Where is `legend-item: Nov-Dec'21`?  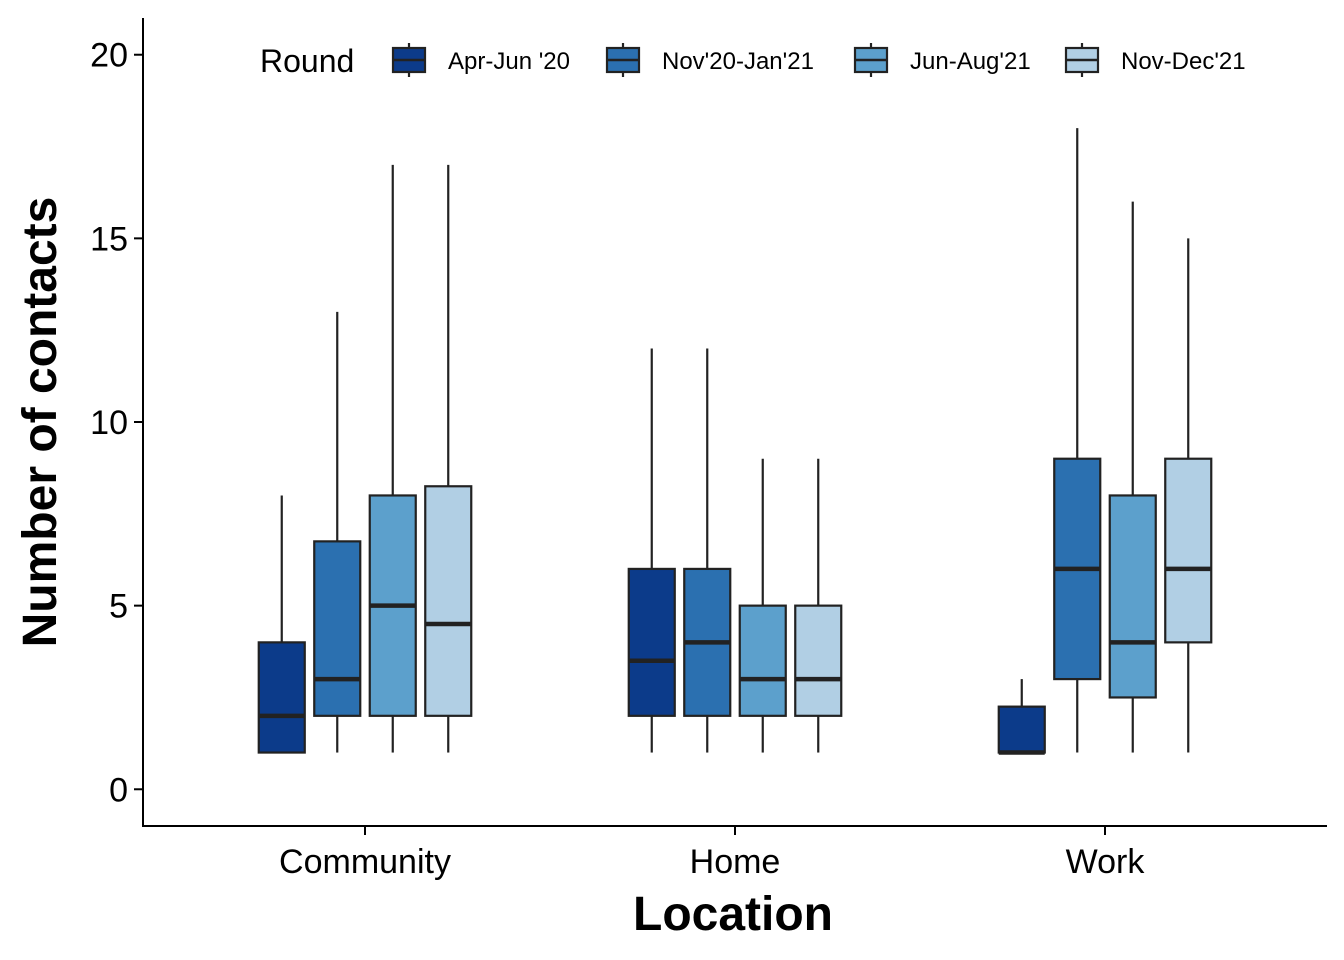
legend-item: Nov-Dec'21 is located at coordinates (1155, 60).